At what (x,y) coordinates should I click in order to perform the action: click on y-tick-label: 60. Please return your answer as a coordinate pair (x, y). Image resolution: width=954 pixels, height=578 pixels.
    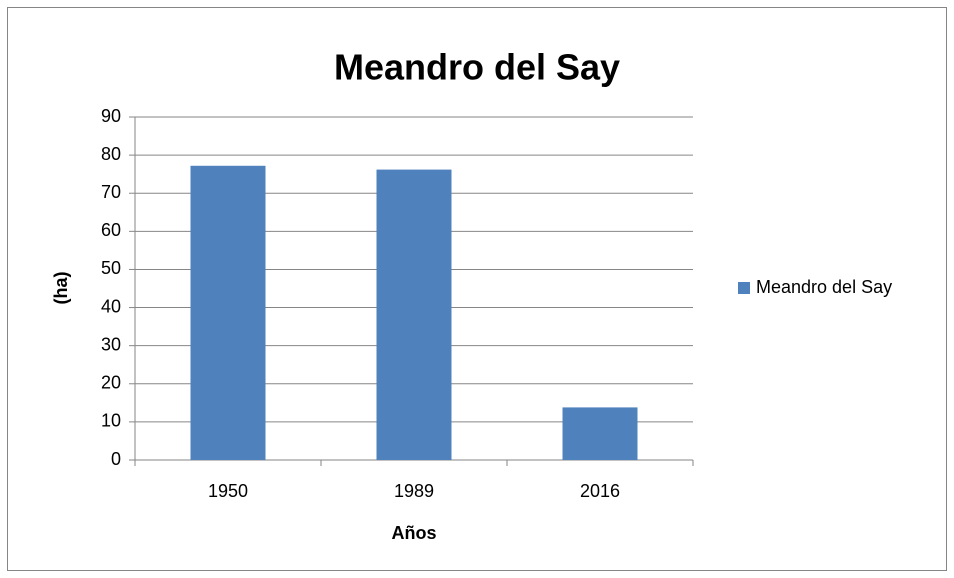
    Looking at the image, I should click on (111, 230).